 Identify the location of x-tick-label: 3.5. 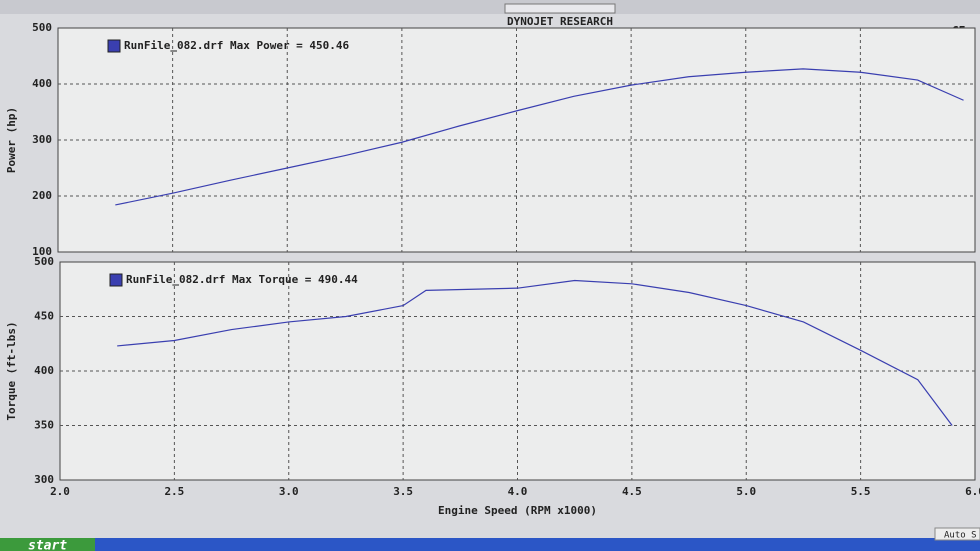
(403, 491).